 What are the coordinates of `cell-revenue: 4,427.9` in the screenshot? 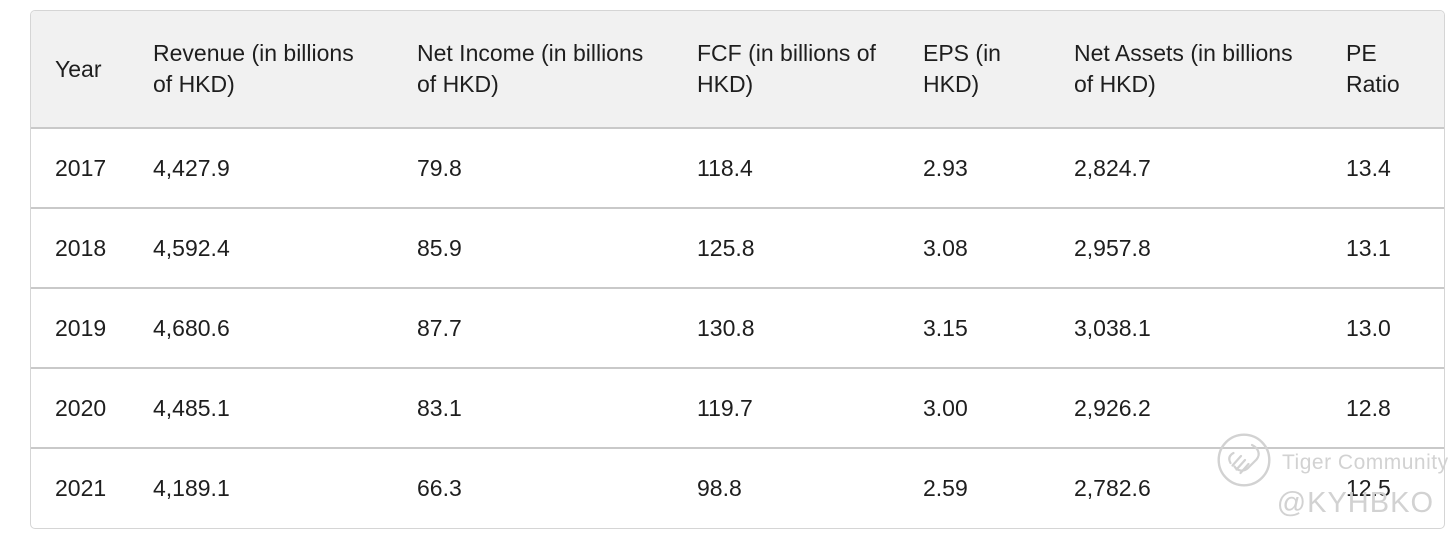 It's located at (261, 167).